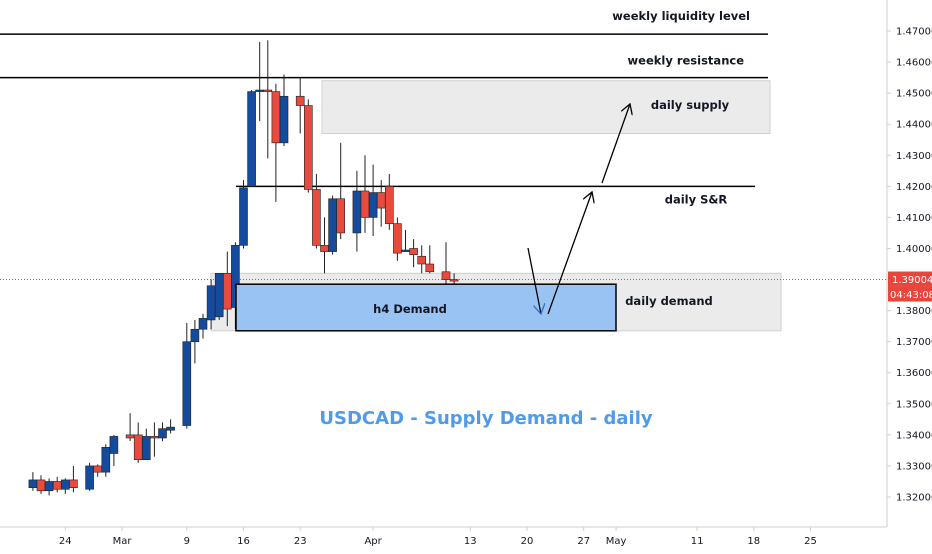 This screenshot has height=554, width=932. I want to click on current-price-badge, so click(910, 279).